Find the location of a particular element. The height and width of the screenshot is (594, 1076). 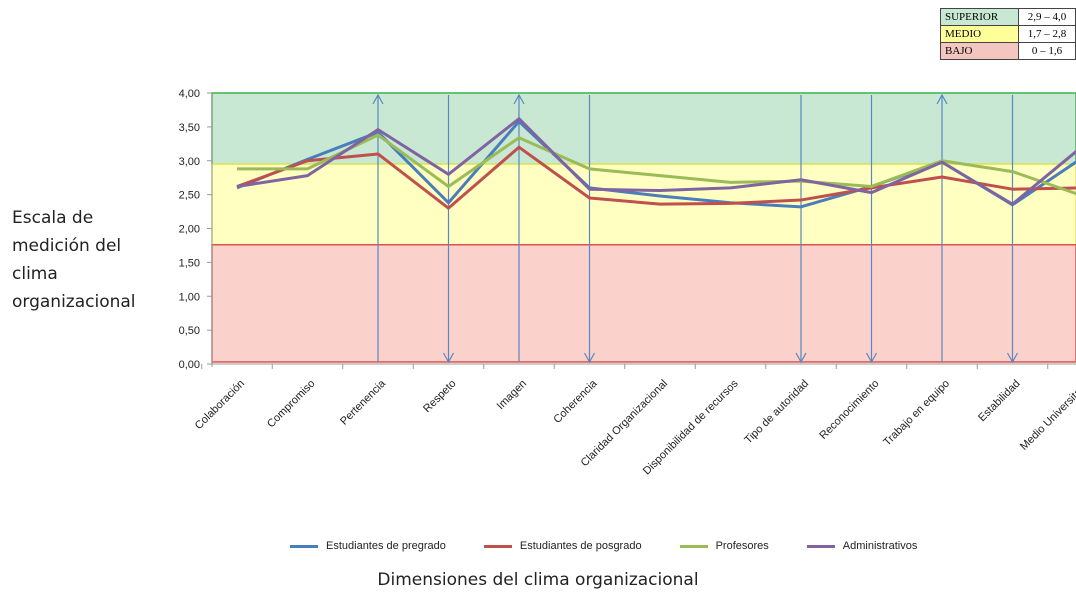

y-axis-title-line: medición del is located at coordinates (67, 246).